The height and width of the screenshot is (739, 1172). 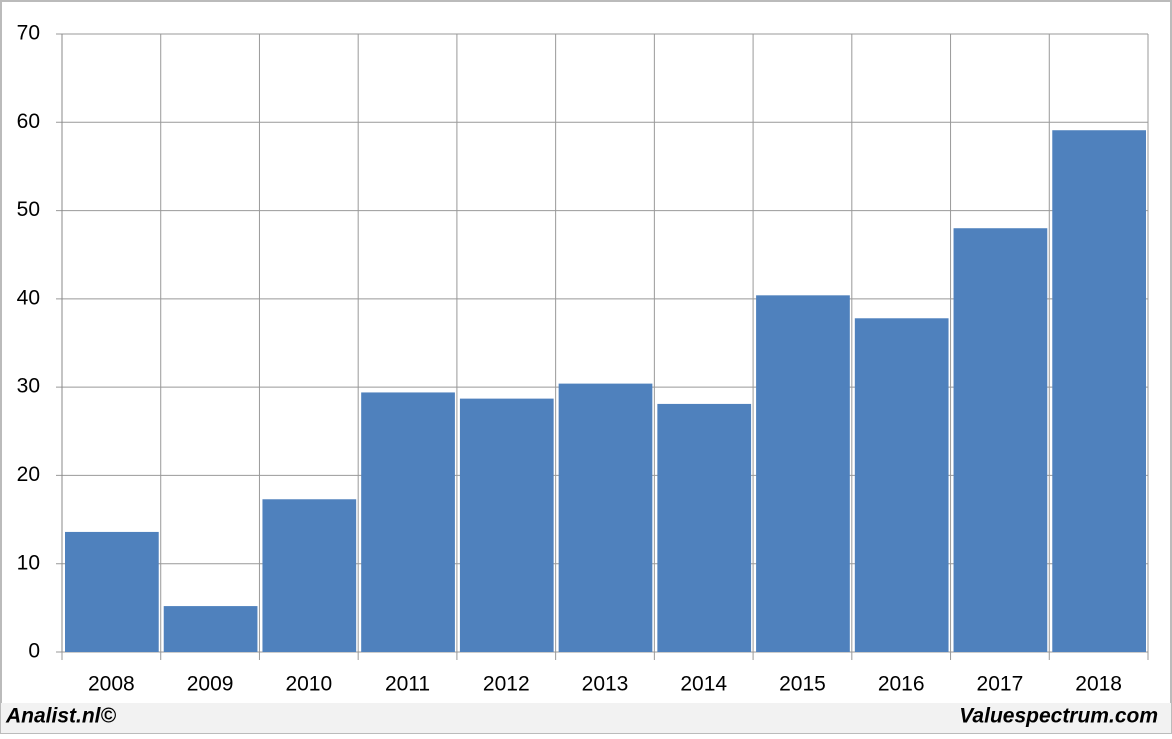 I want to click on x-tick-label: 2017, so click(x=1000, y=684).